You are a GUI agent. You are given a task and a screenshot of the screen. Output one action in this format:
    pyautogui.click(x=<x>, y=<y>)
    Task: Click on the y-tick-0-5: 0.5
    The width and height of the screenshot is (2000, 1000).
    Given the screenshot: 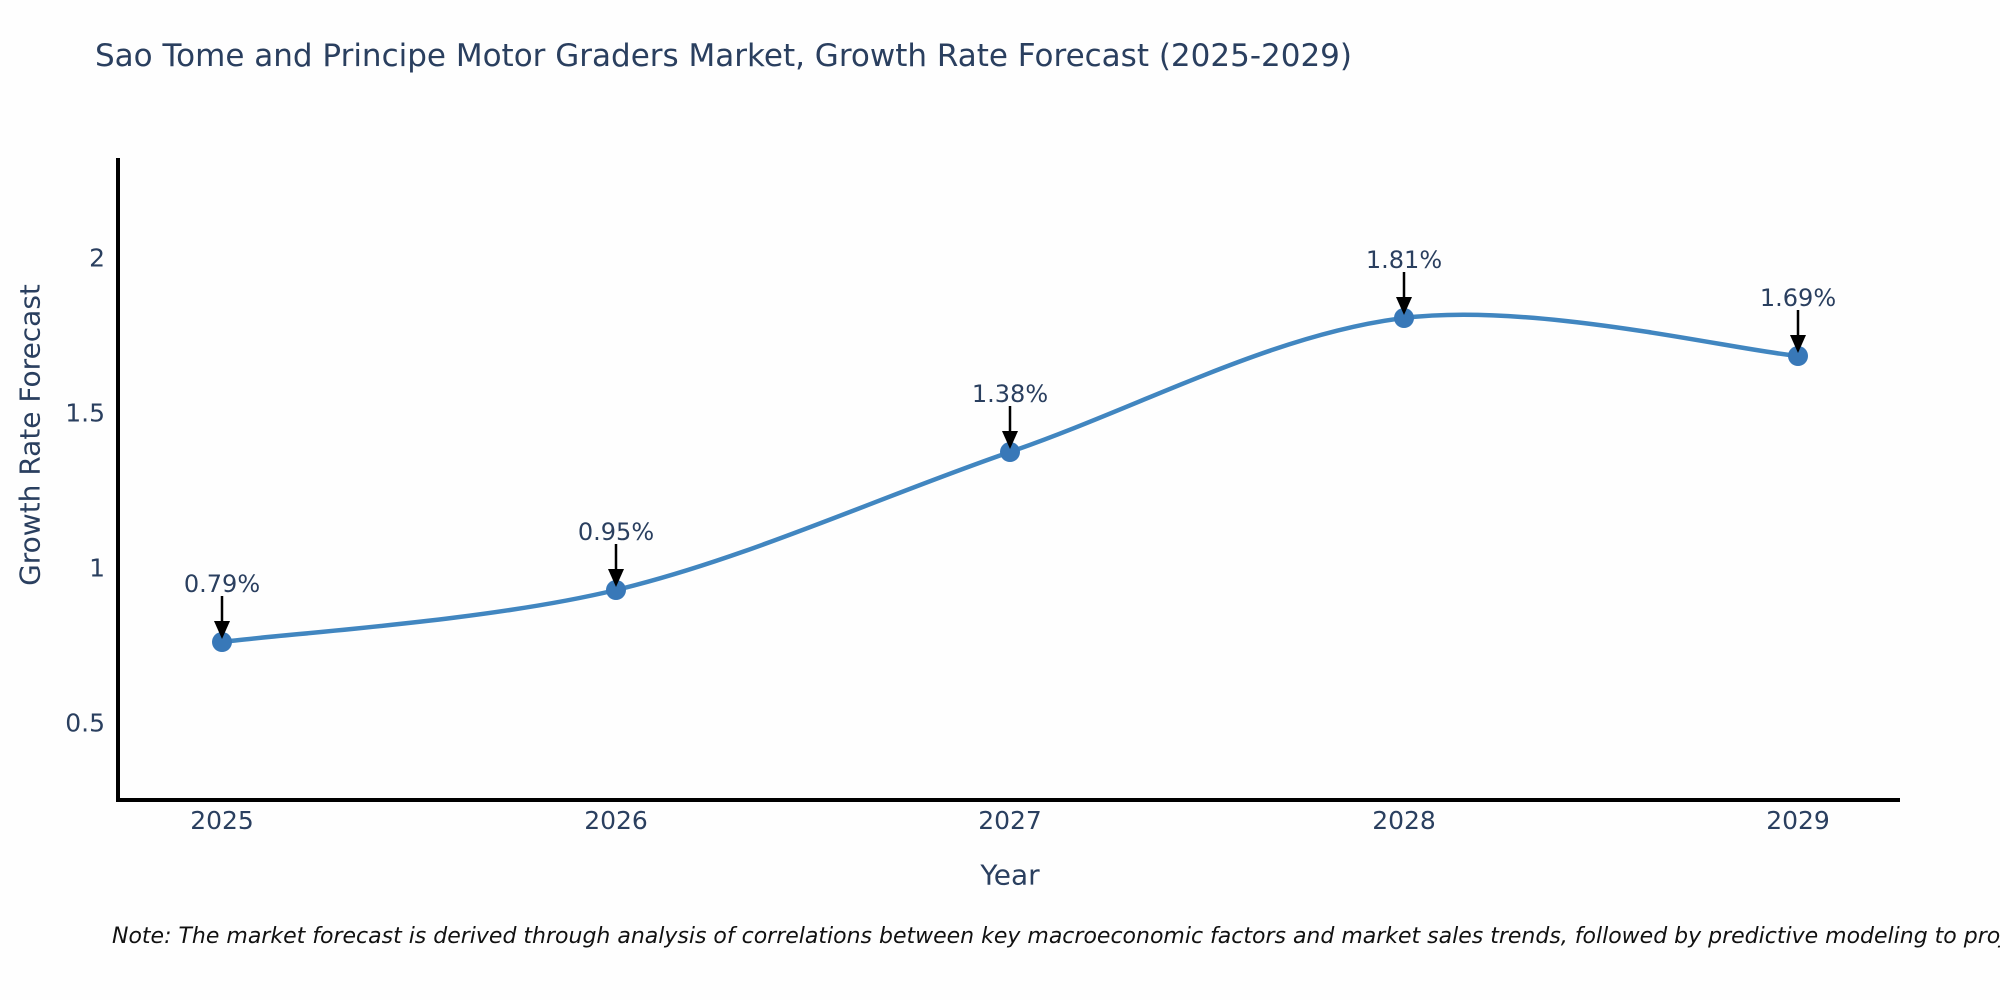 What is the action you would take?
    pyautogui.click(x=85, y=723)
    